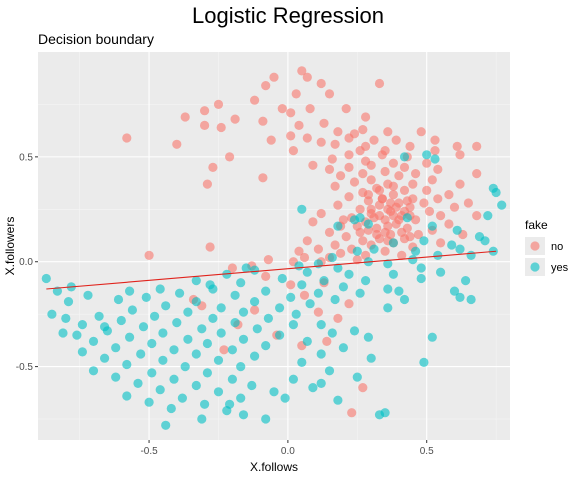 The height and width of the screenshot is (477, 578). Describe the element at coordinates (535, 246) in the screenshot. I see `legend-key-no` at that location.